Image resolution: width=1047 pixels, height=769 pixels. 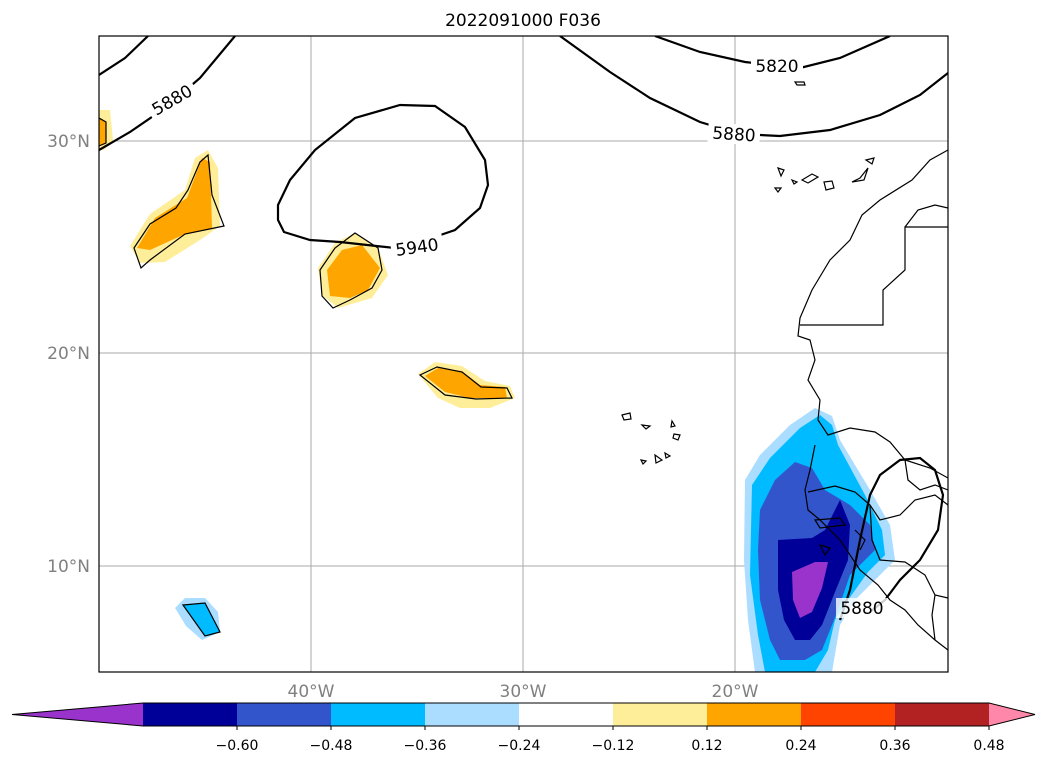 What do you see at coordinates (68, 142) in the screenshot?
I see `lat-label-30n: 30°N` at bounding box center [68, 142].